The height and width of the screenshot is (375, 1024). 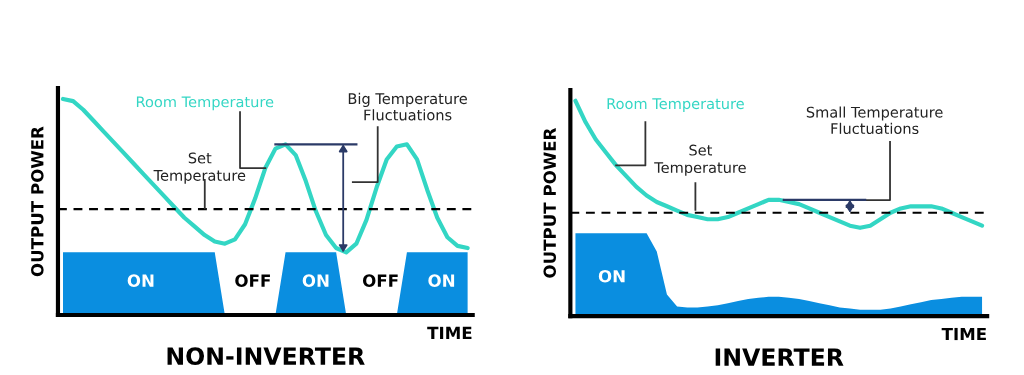 I want to click on text: Room Temperature, so click(x=205, y=103).